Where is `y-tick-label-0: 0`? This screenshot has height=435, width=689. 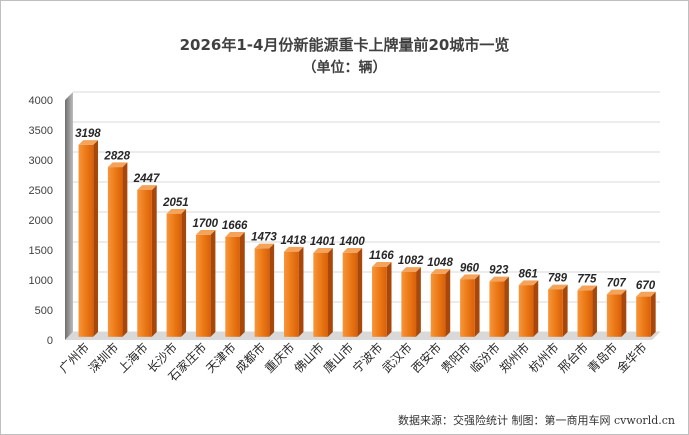
y-tick-label-0: 0 is located at coordinates (50, 341).